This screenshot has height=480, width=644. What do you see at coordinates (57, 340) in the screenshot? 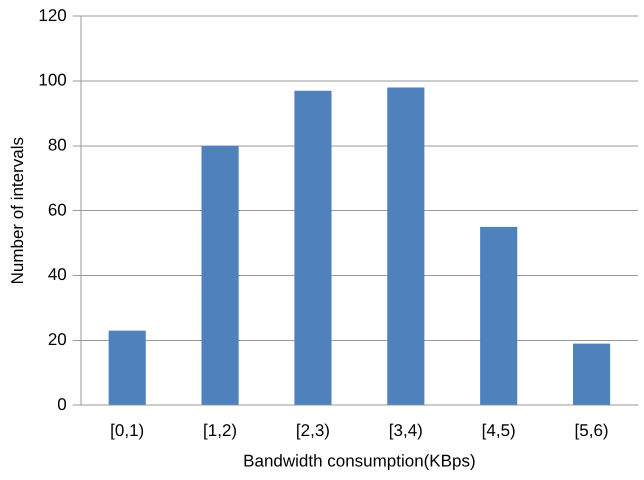
I see `y-tick-label: 20` at bounding box center [57, 340].